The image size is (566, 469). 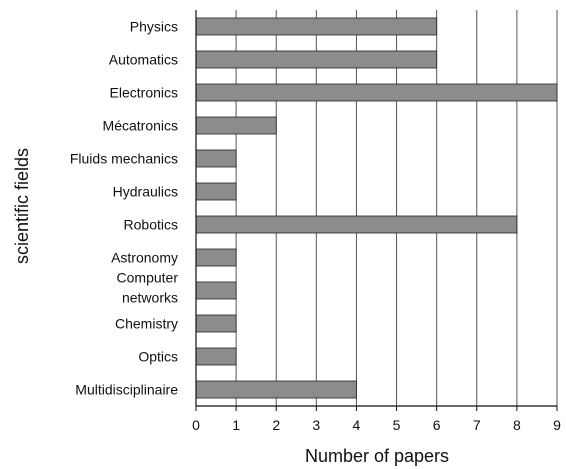 I want to click on category-label: Fluids mechanics, so click(x=124, y=159).